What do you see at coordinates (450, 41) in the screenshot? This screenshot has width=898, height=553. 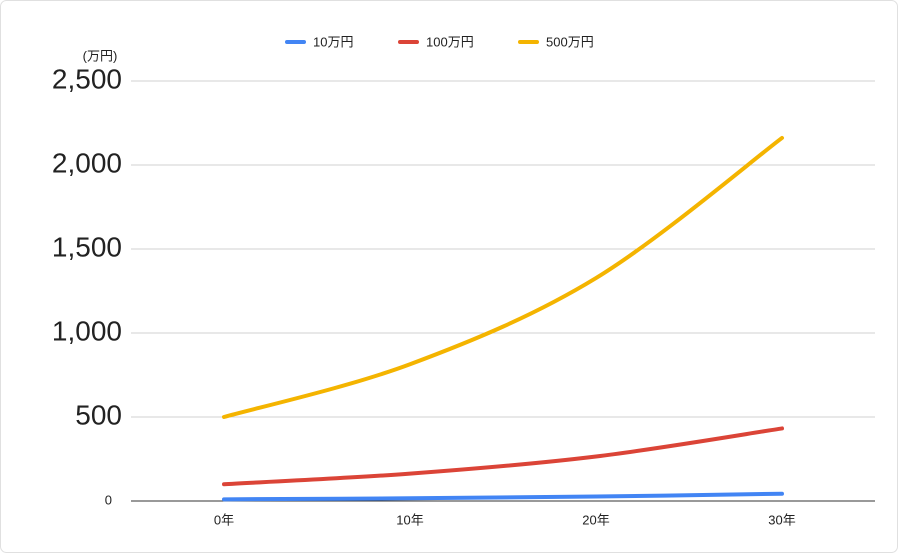 I see `legend-label: 100万円` at bounding box center [450, 41].